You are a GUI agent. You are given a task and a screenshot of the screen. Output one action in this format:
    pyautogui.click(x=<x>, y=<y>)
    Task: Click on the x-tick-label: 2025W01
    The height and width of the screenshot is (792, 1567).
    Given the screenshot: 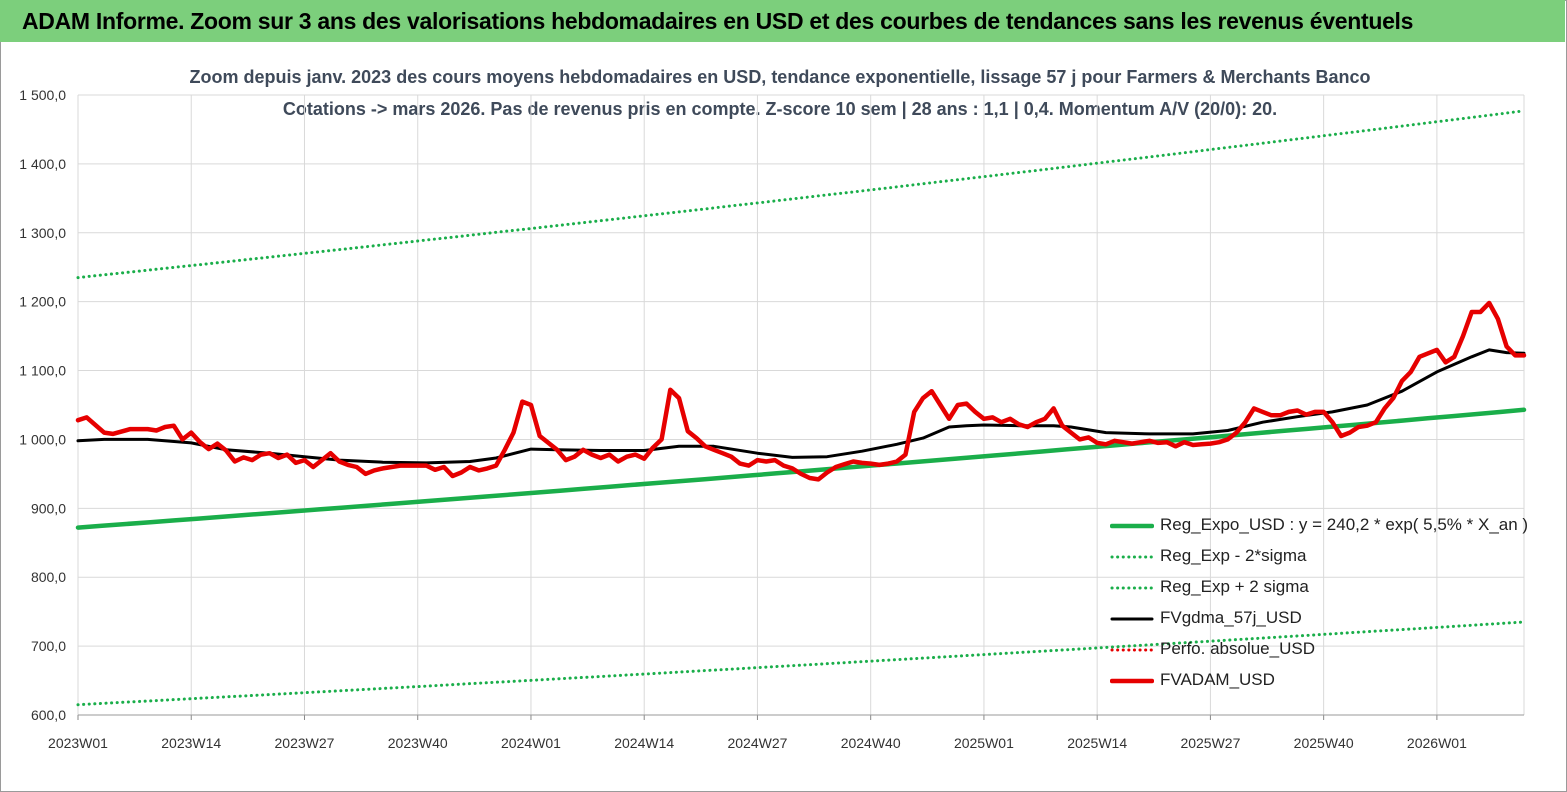 What is the action you would take?
    pyautogui.click(x=984, y=743)
    